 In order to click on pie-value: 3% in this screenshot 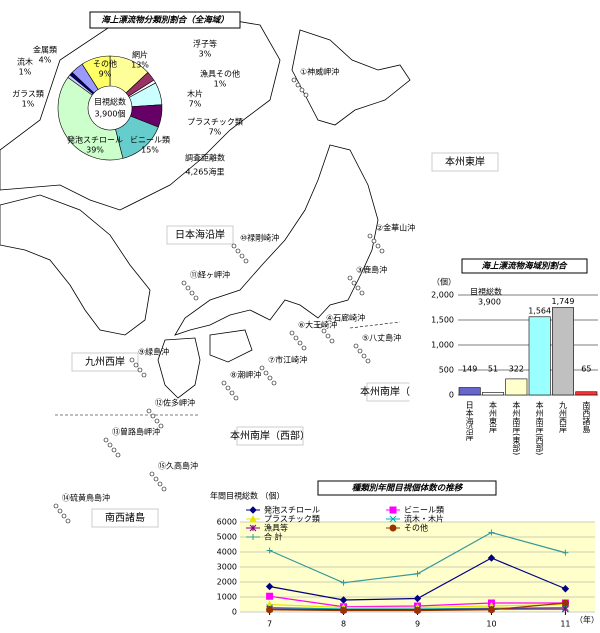, I will do `click(205, 54)`.